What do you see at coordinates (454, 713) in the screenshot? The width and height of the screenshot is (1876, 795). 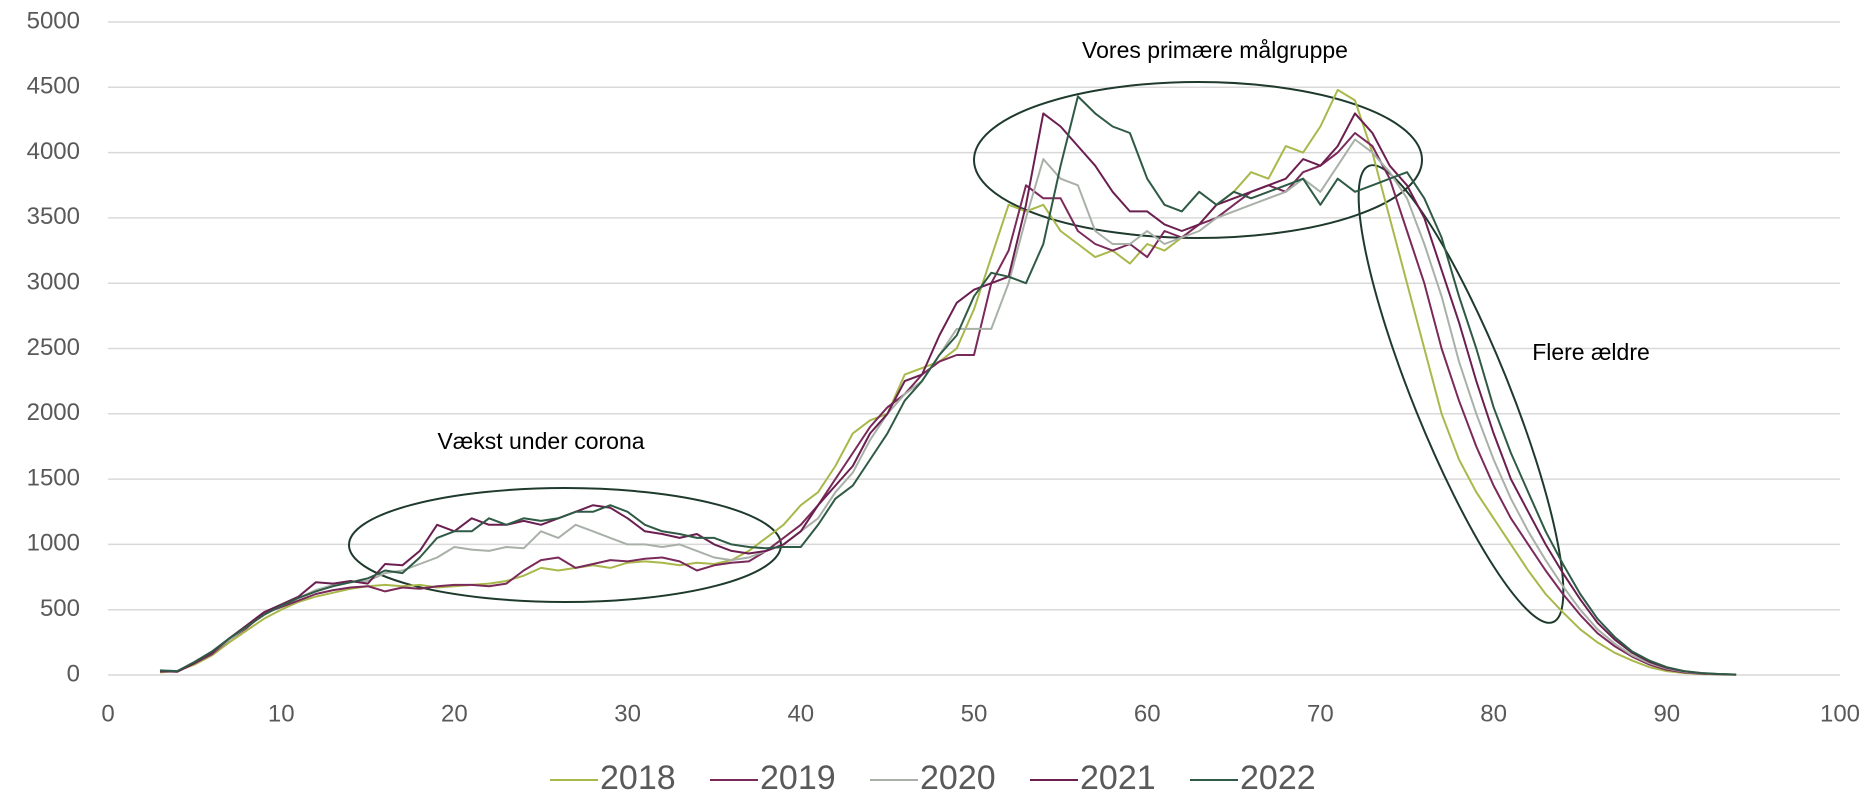 I see `x-tick-label: 20` at bounding box center [454, 713].